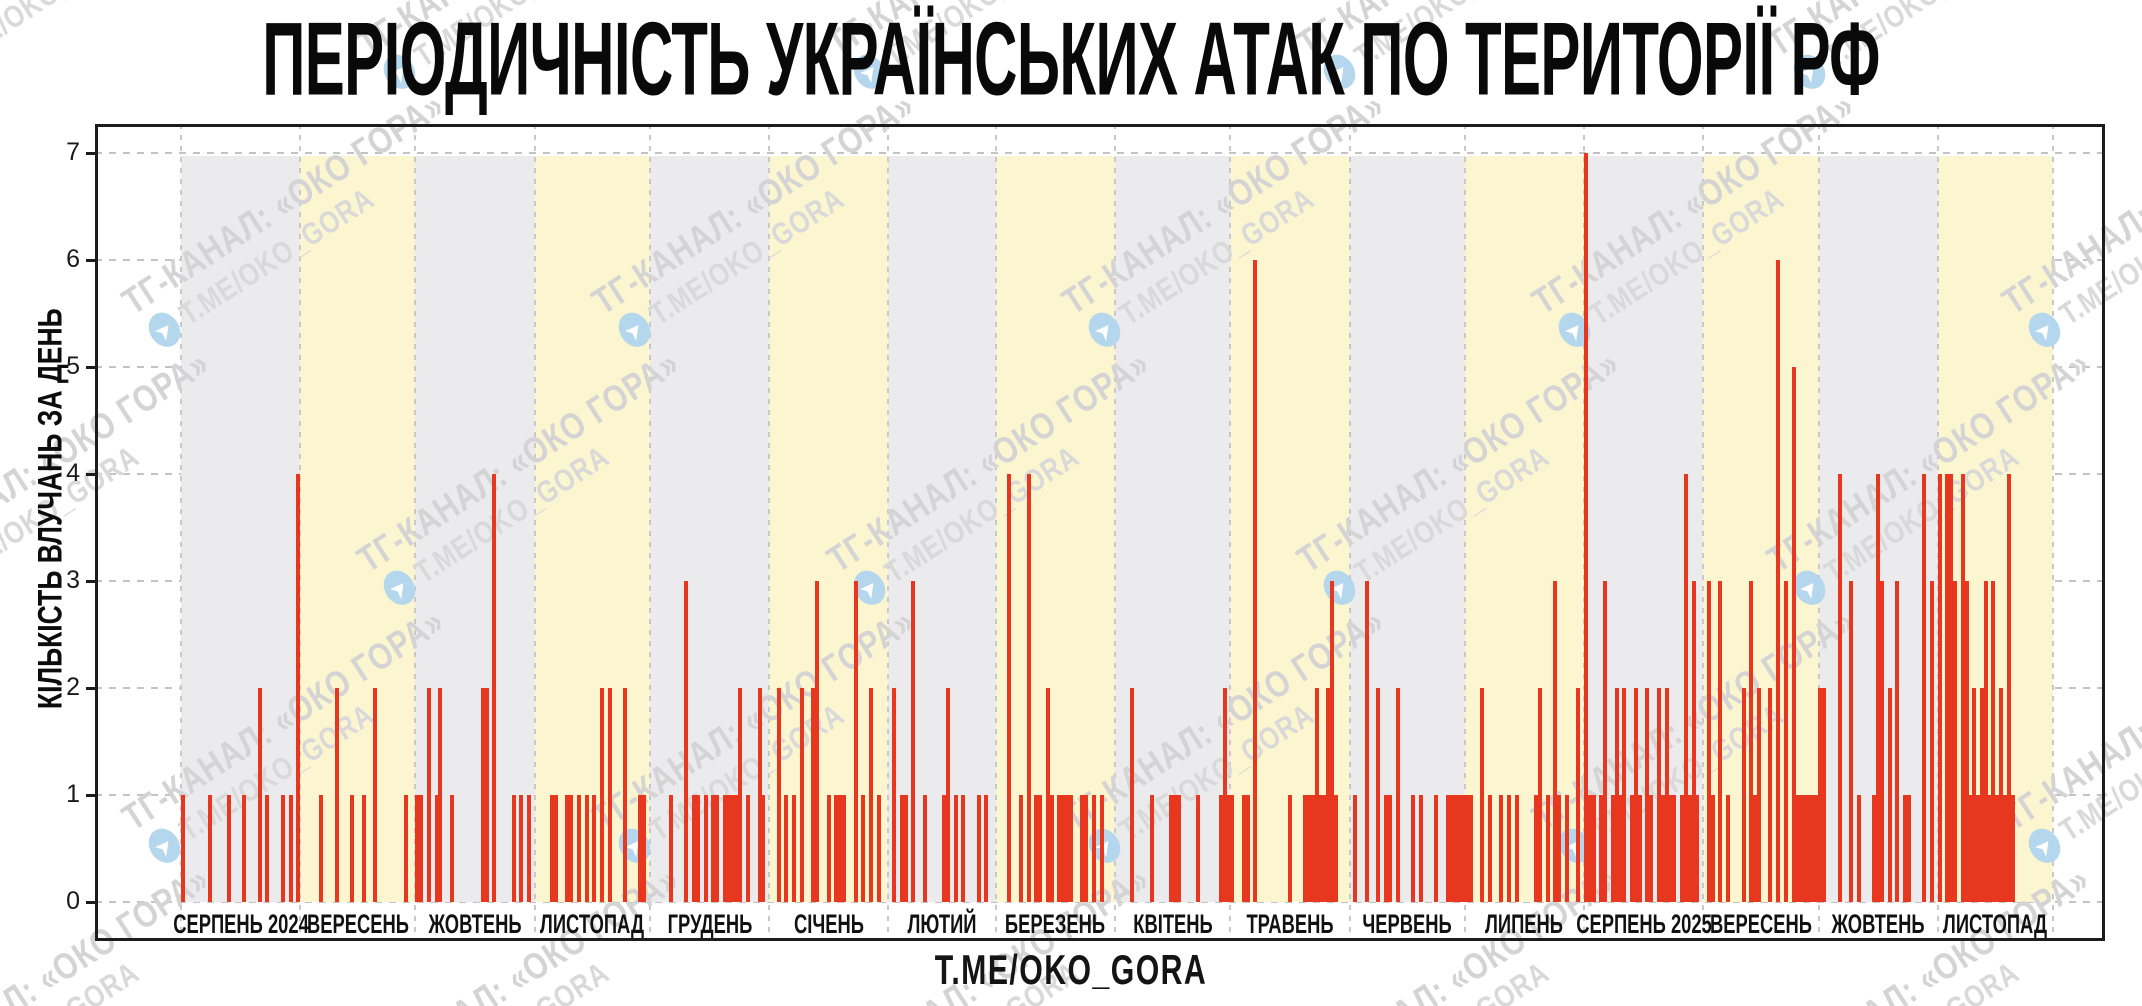 Image resolution: width=2142 pixels, height=1006 pixels. I want to click on y-tick-mark, so click(90, 260).